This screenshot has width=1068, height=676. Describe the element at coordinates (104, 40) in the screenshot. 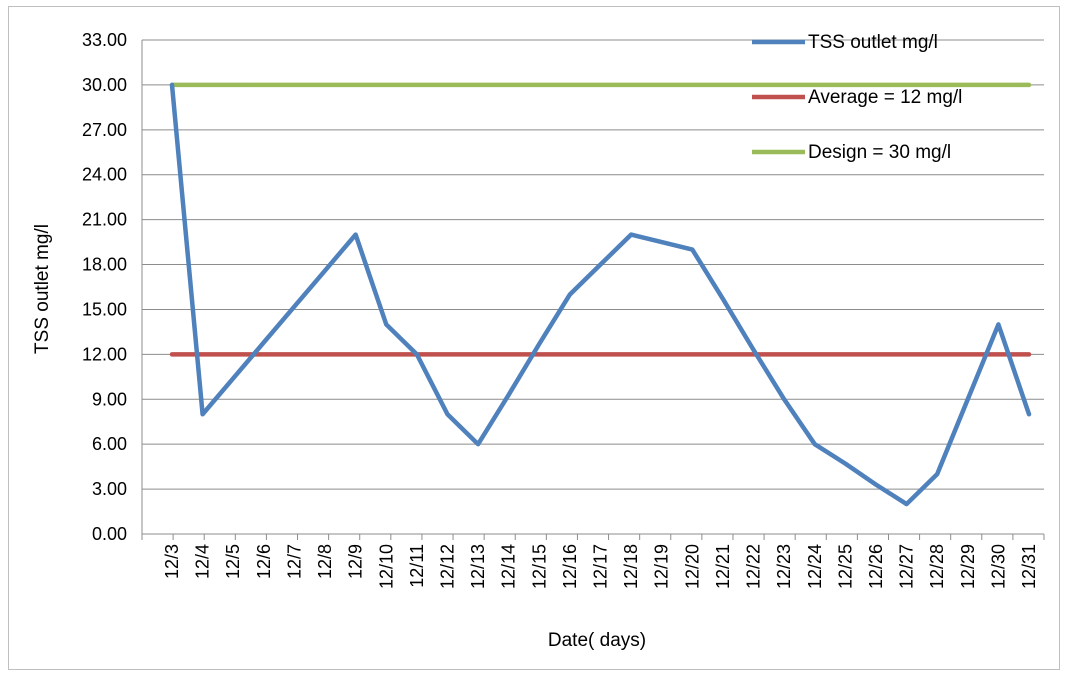

I see `y-tick-label: 33.00` at that location.